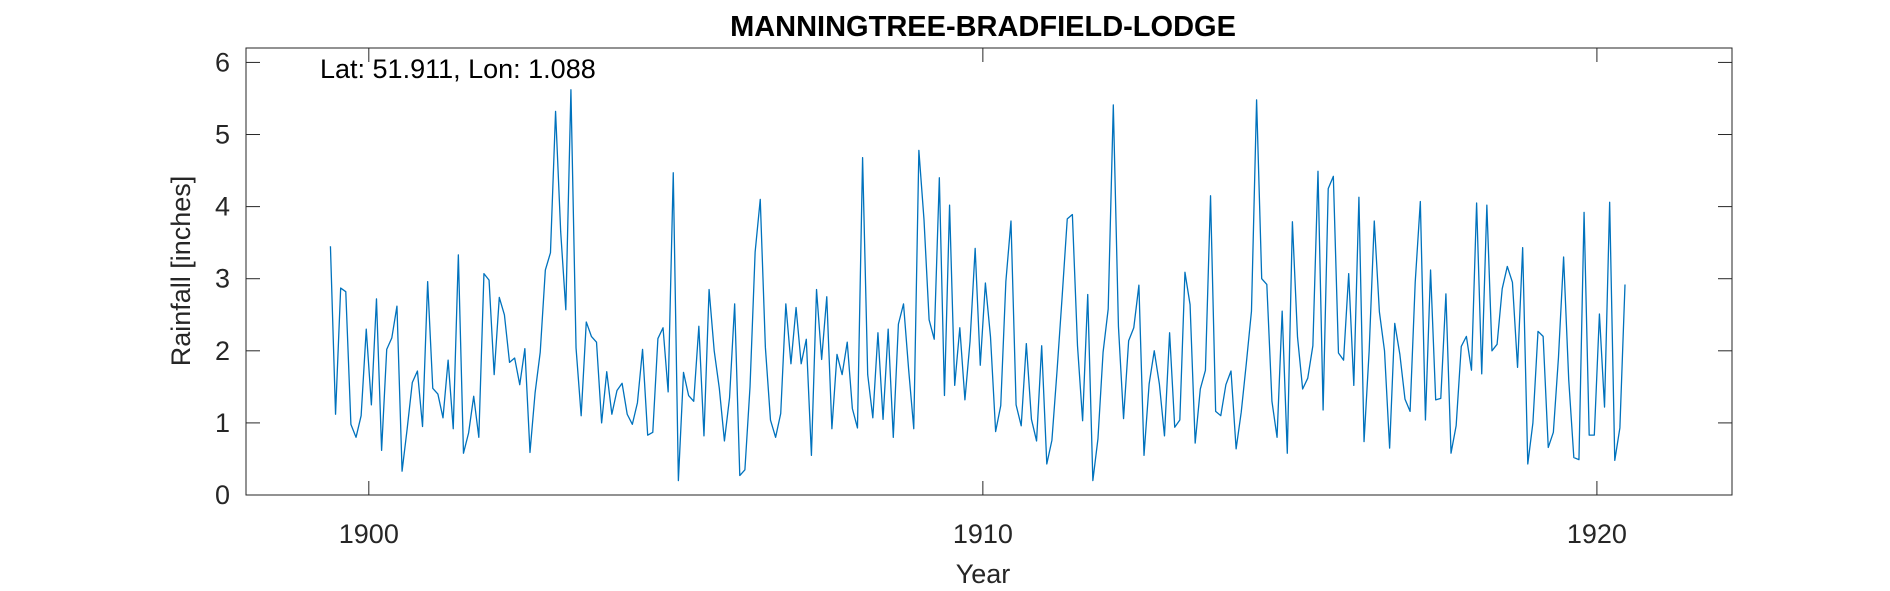 Image resolution: width=1890 pixels, height=591 pixels. Describe the element at coordinates (983, 534) in the screenshot. I see `x-tick-label: 1910` at that location.